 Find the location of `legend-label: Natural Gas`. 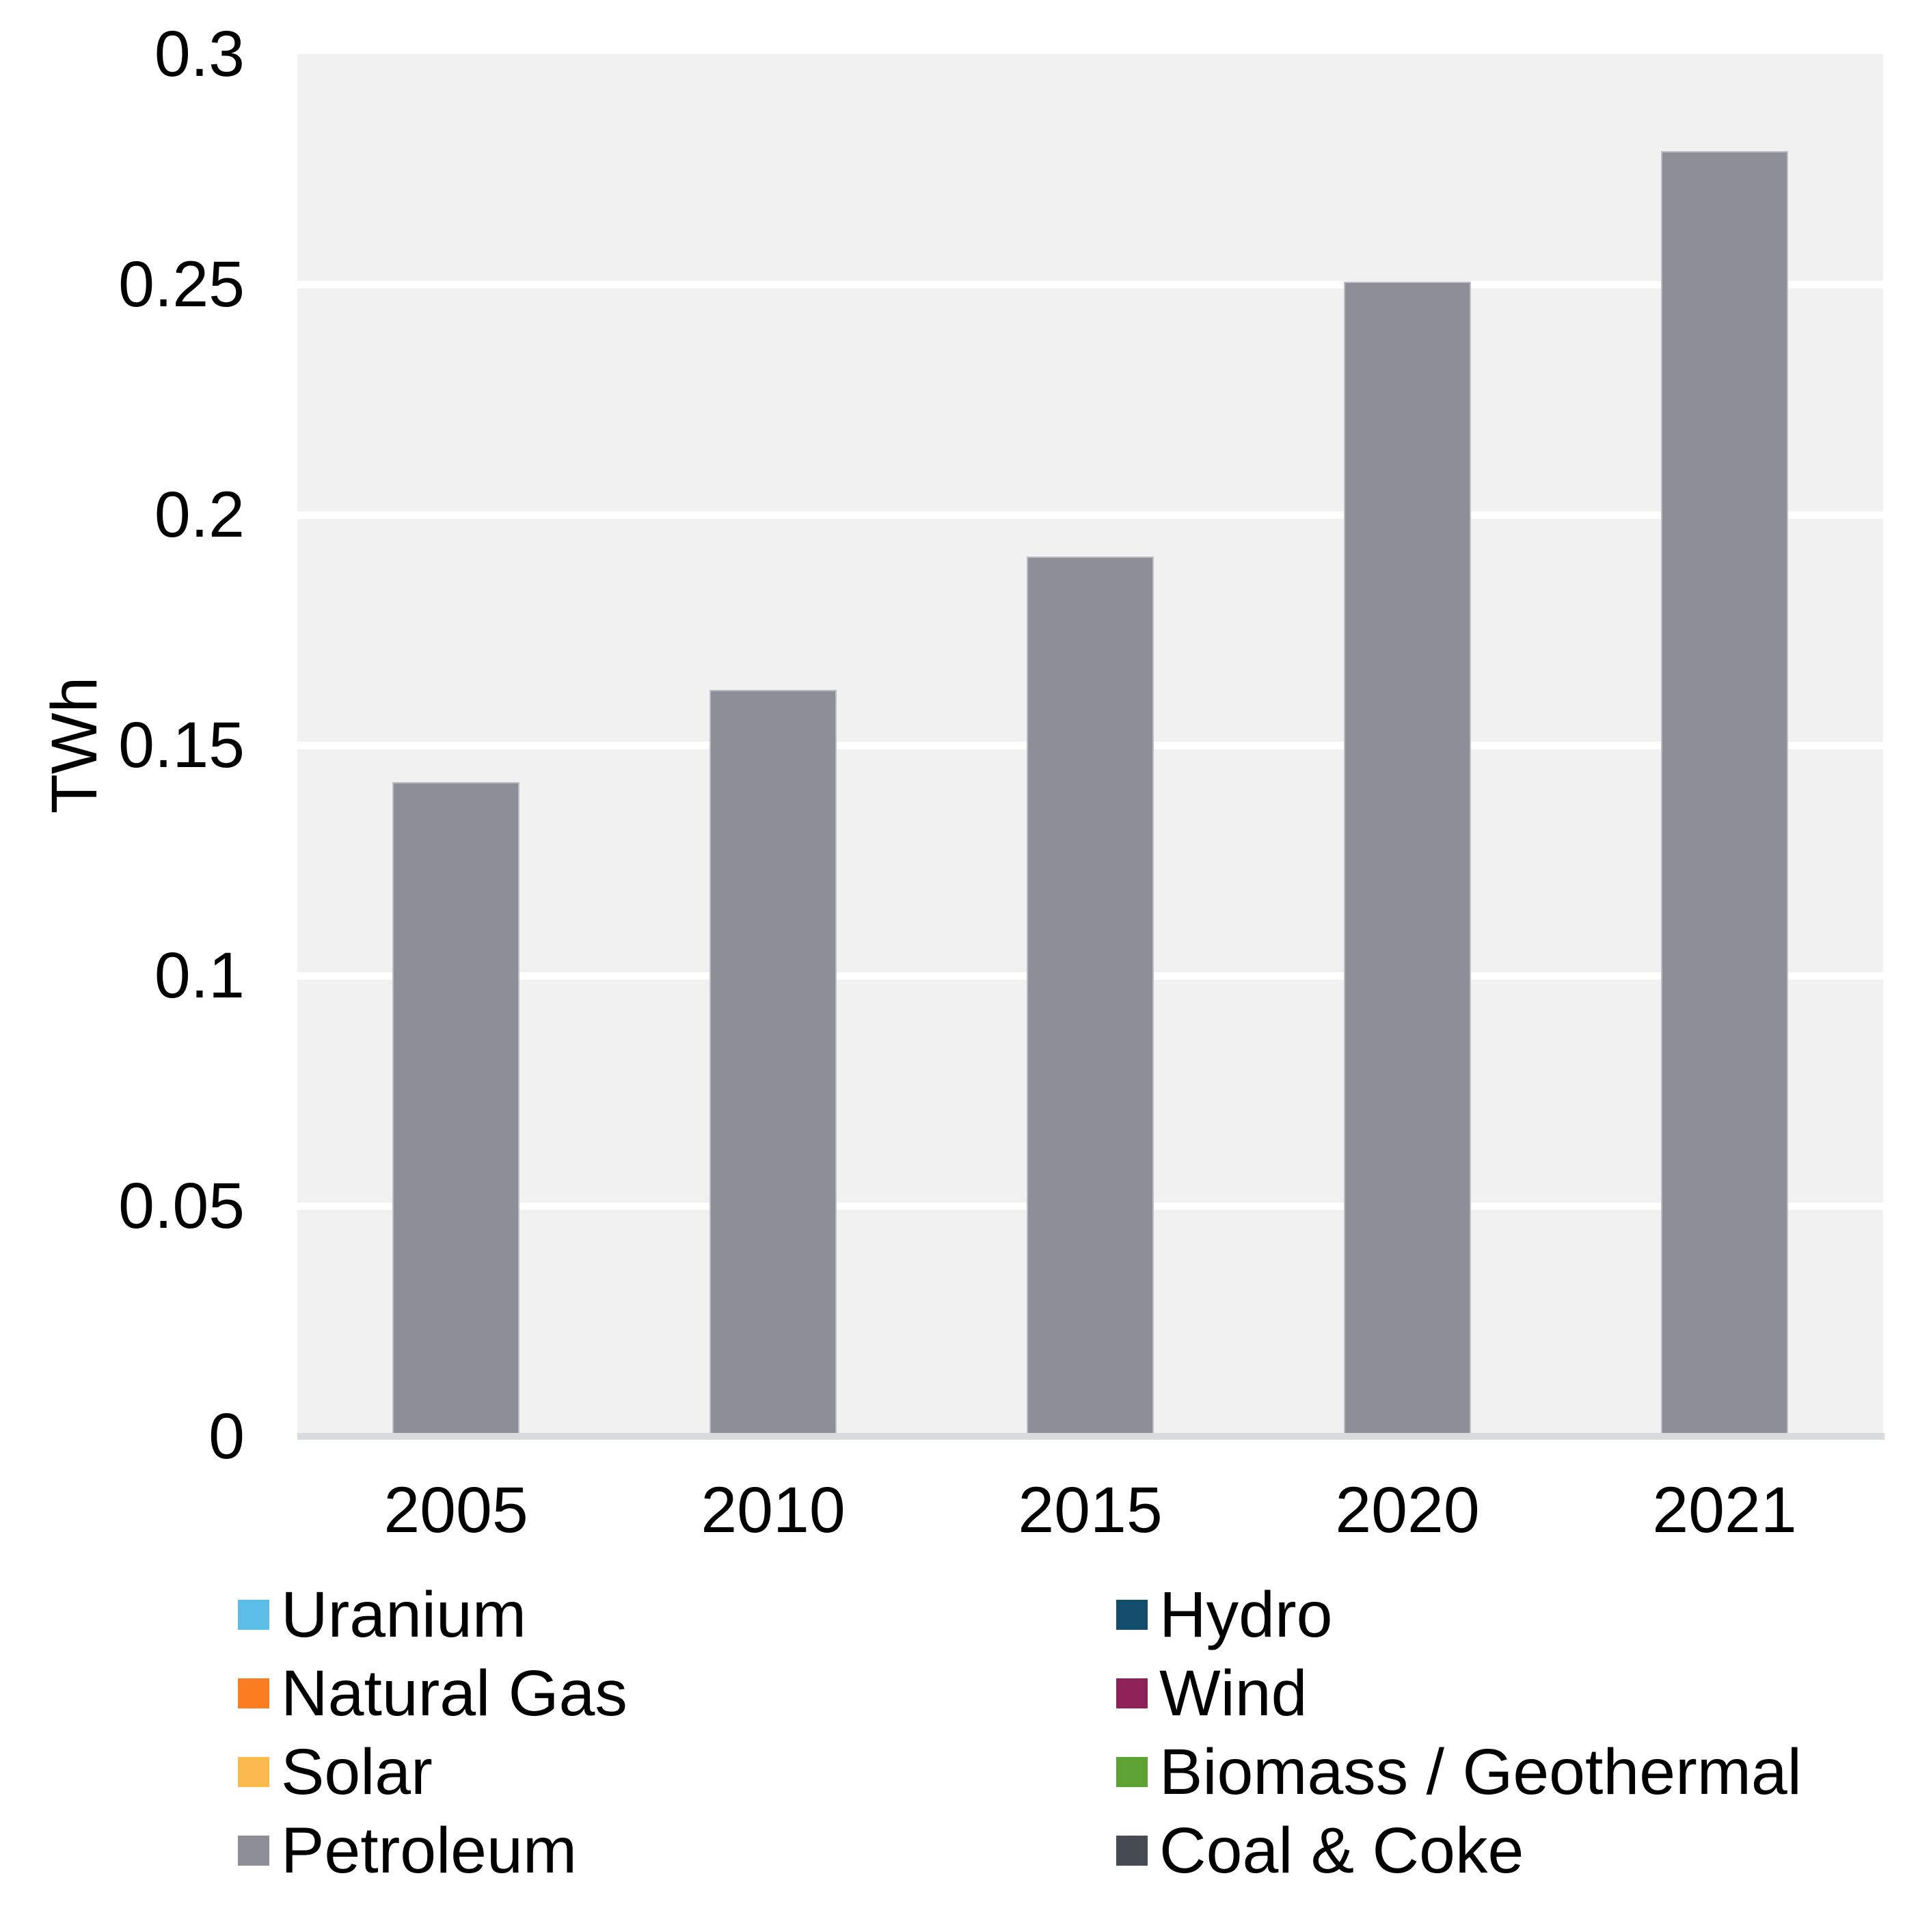

legend-label: Natural Gas is located at coordinates (454, 1693).